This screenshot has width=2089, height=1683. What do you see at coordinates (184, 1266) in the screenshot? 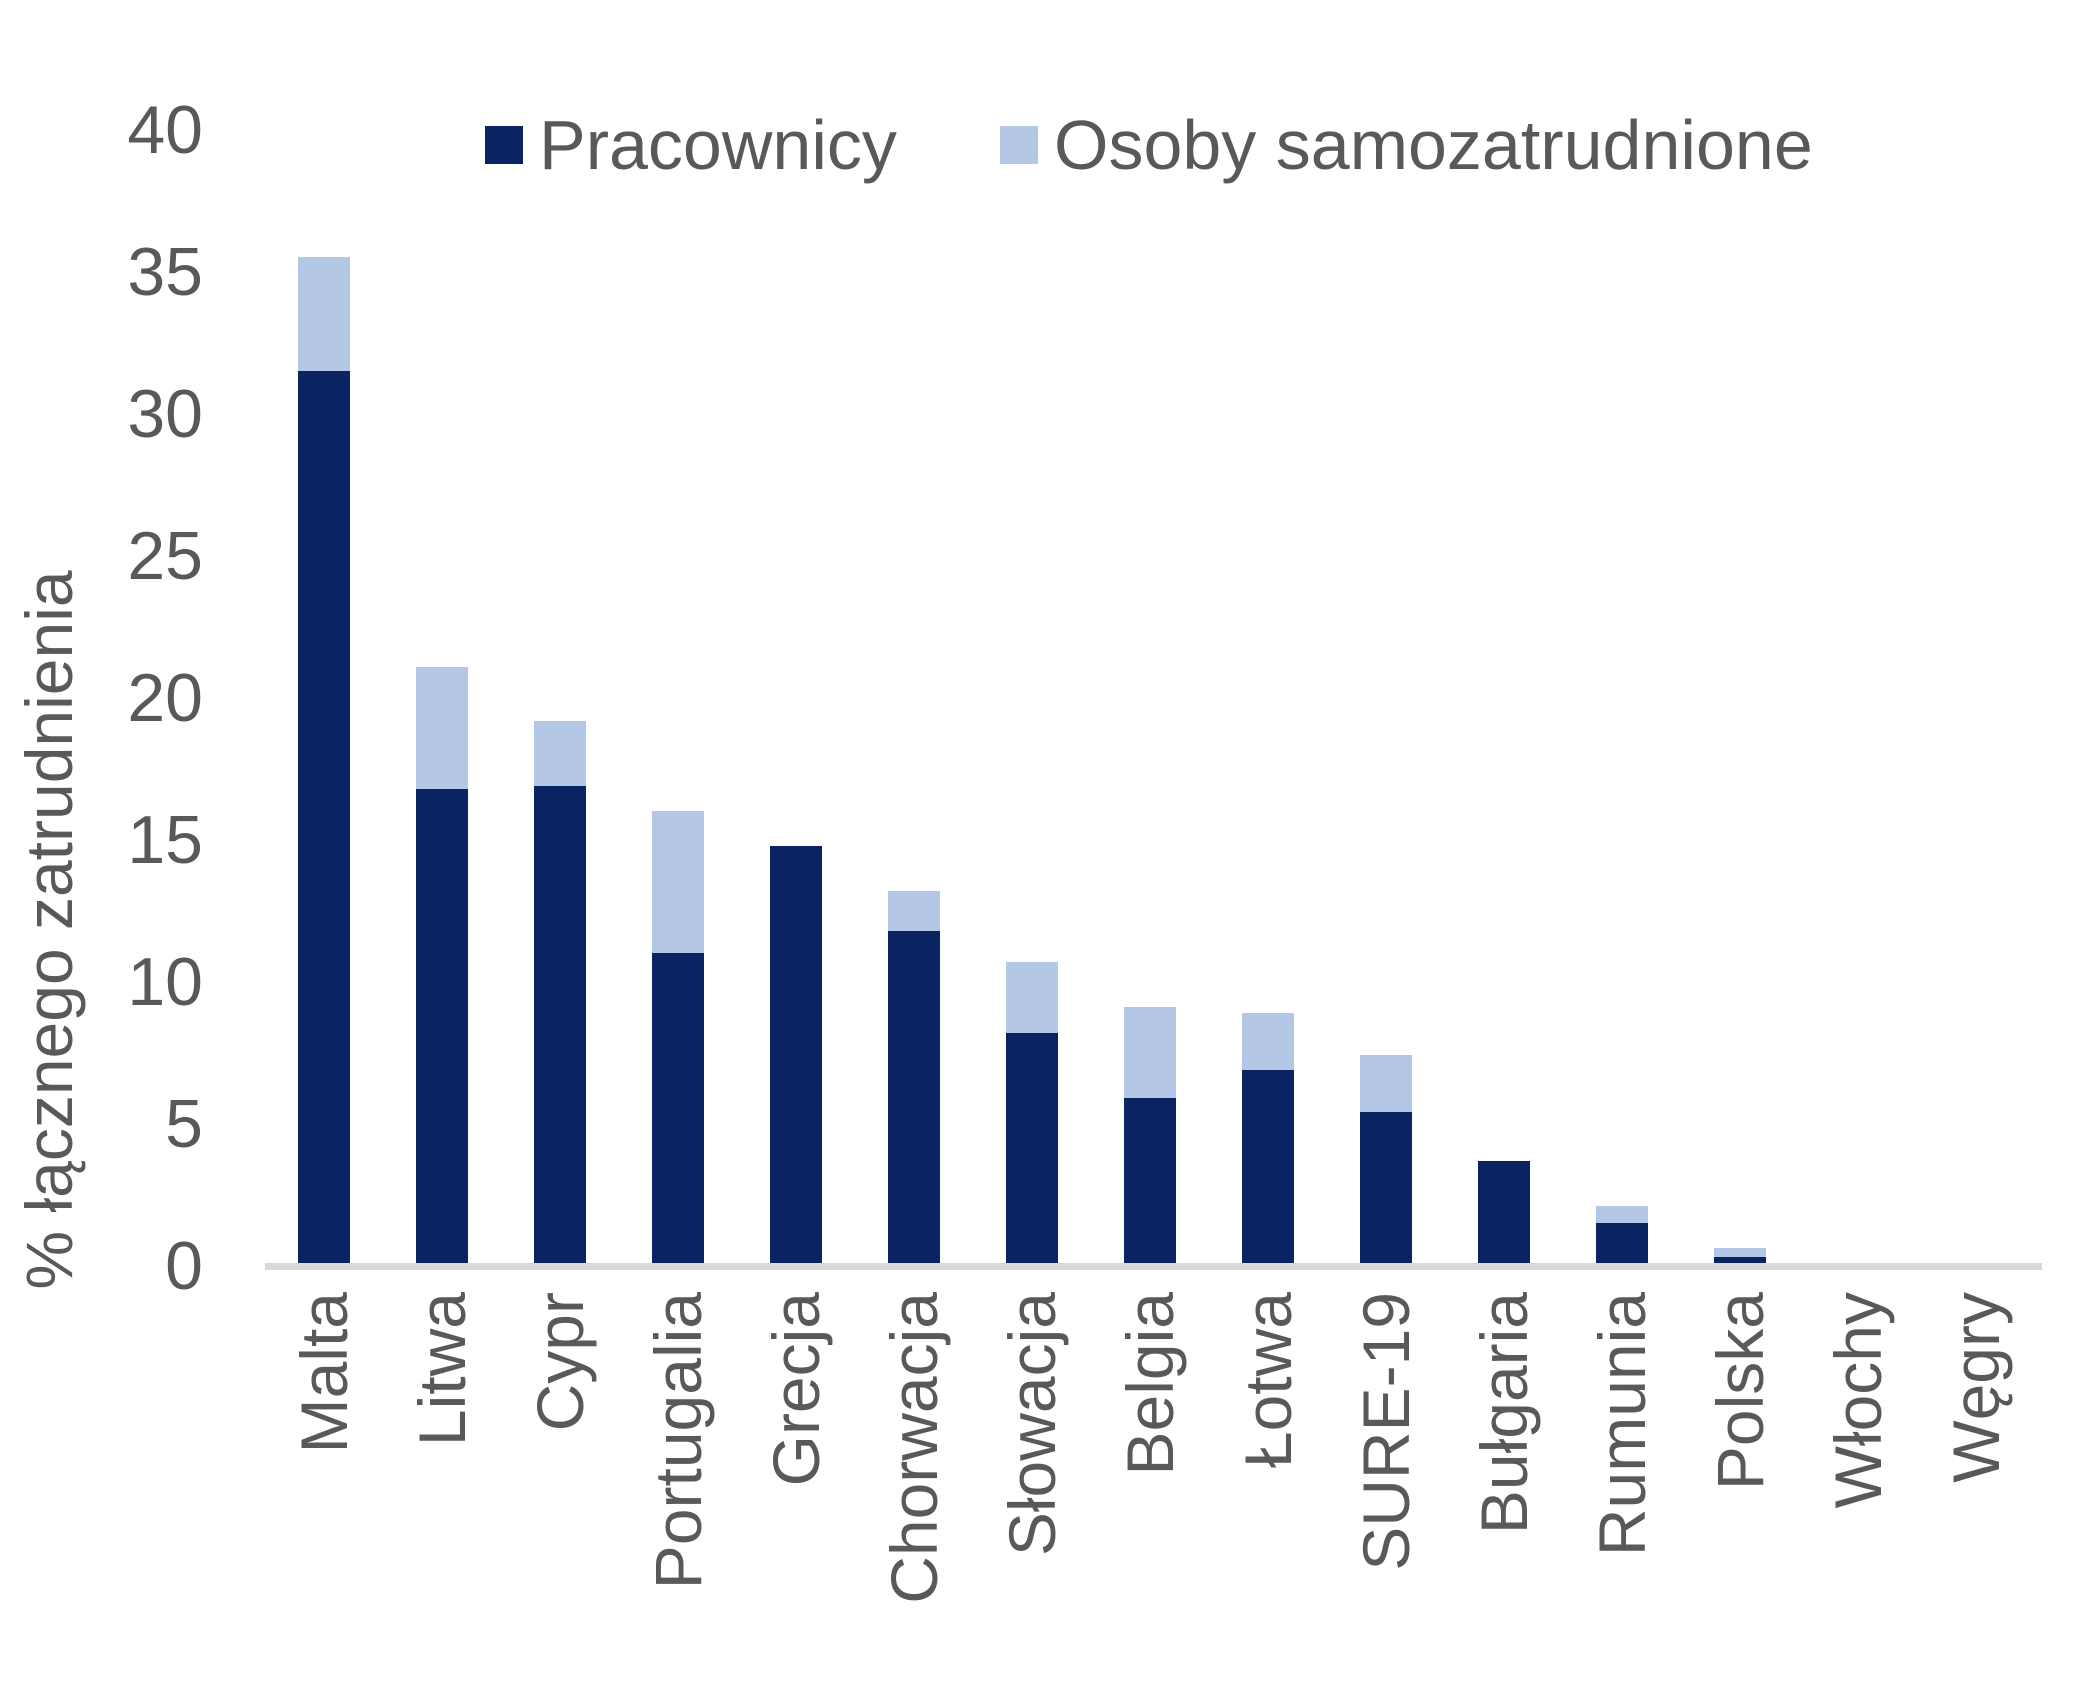
I see `y-tick-label-0: 0` at bounding box center [184, 1266].